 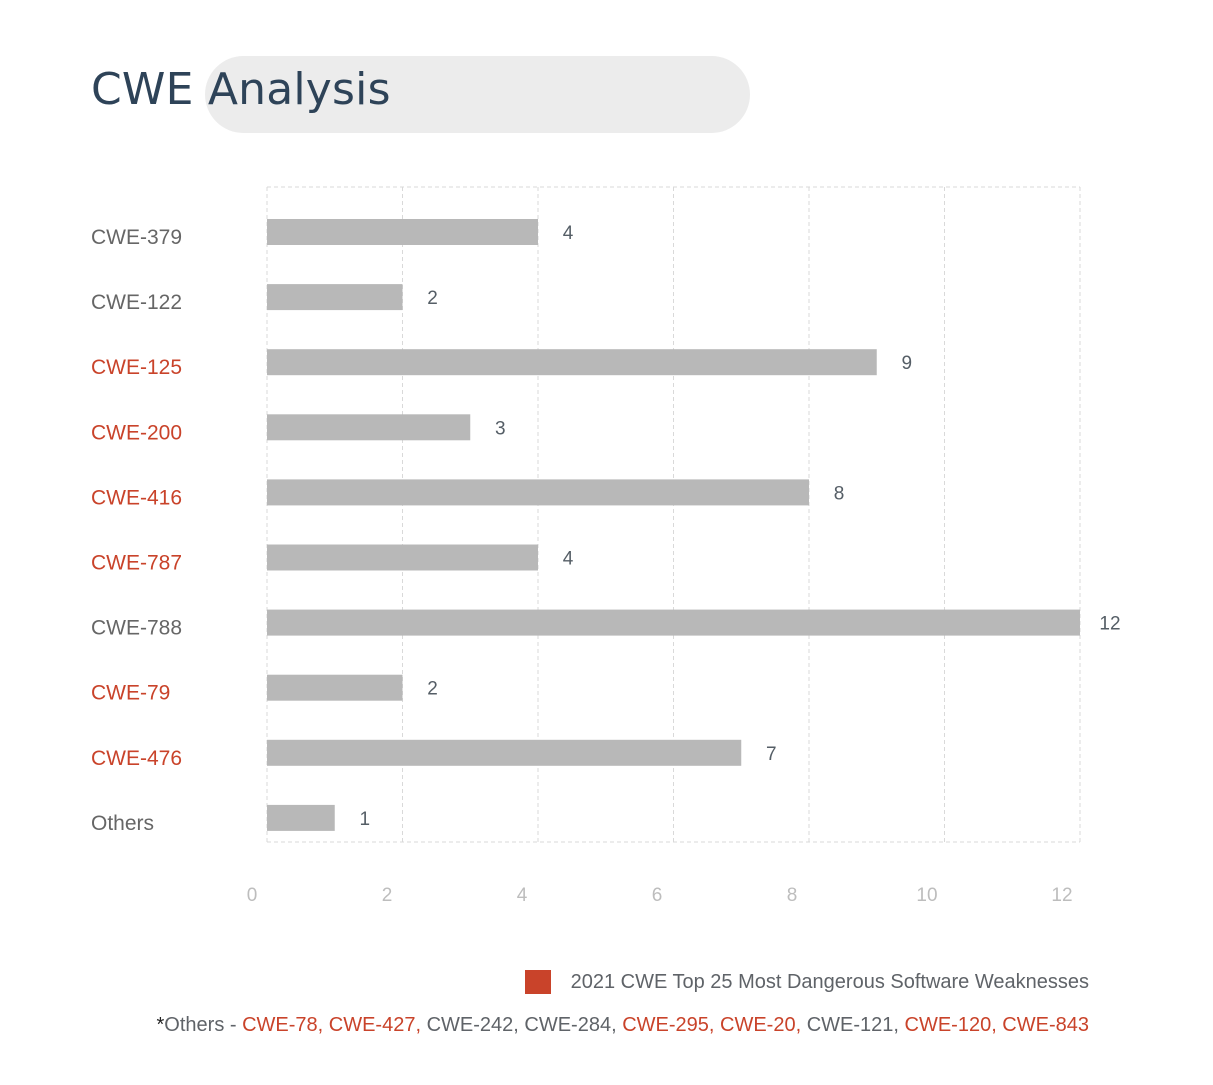 I want to click on x-tick-label: 4, so click(x=522, y=895).